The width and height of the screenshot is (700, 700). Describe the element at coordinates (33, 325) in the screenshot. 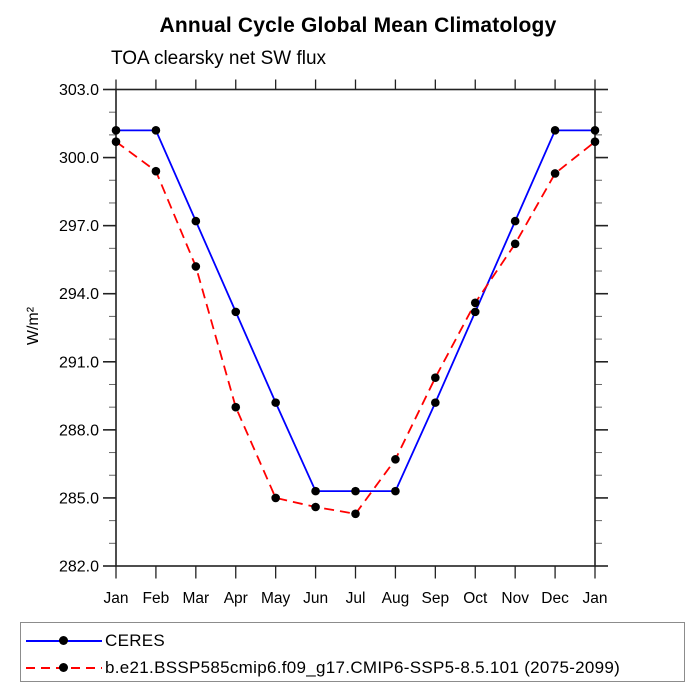

I see `y-axis-label: W/m²` at that location.